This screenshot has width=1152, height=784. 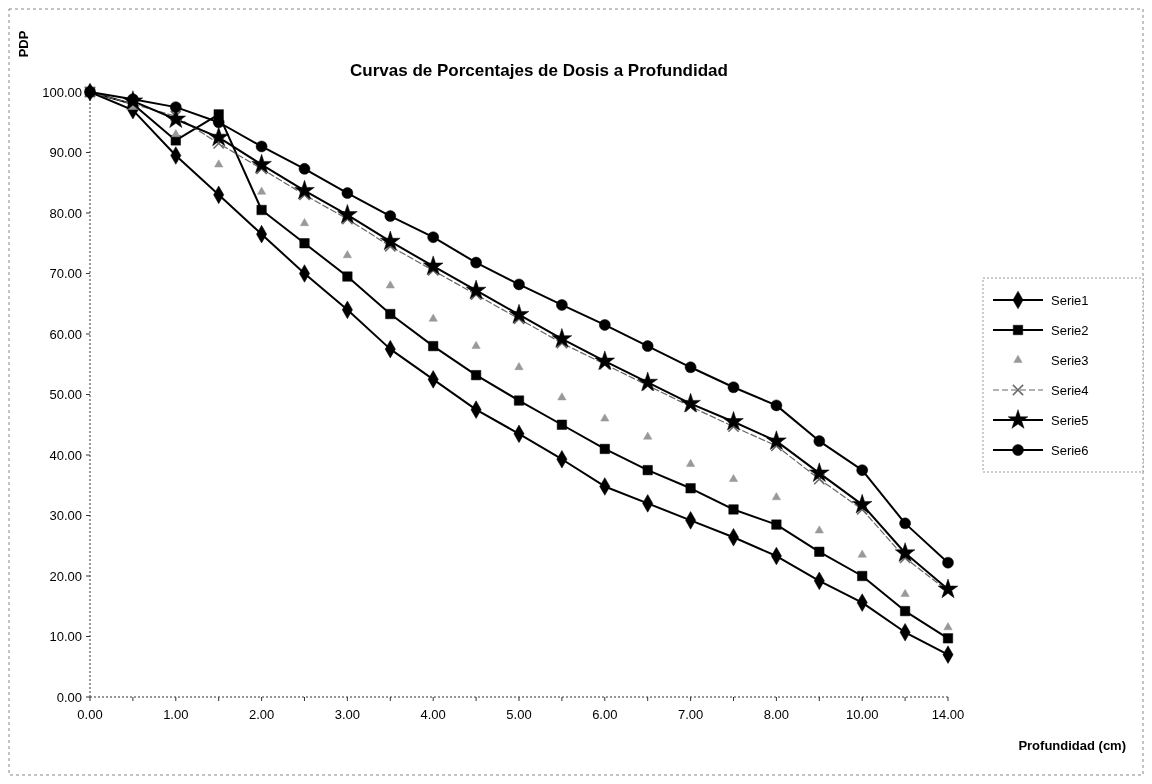 I want to click on y-axis-title: PDP, so click(x=23, y=44).